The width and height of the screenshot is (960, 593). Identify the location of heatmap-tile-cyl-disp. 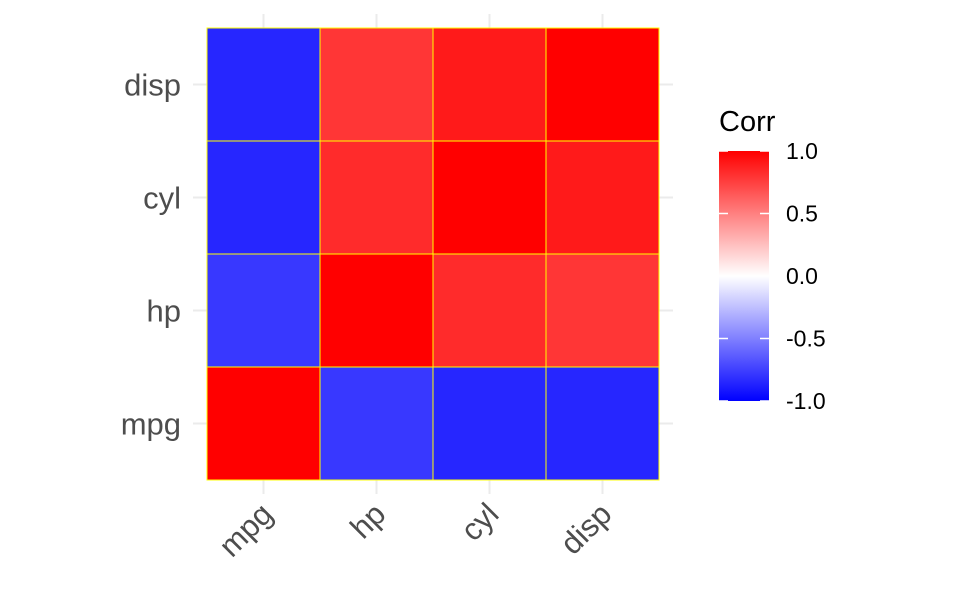
(602, 197).